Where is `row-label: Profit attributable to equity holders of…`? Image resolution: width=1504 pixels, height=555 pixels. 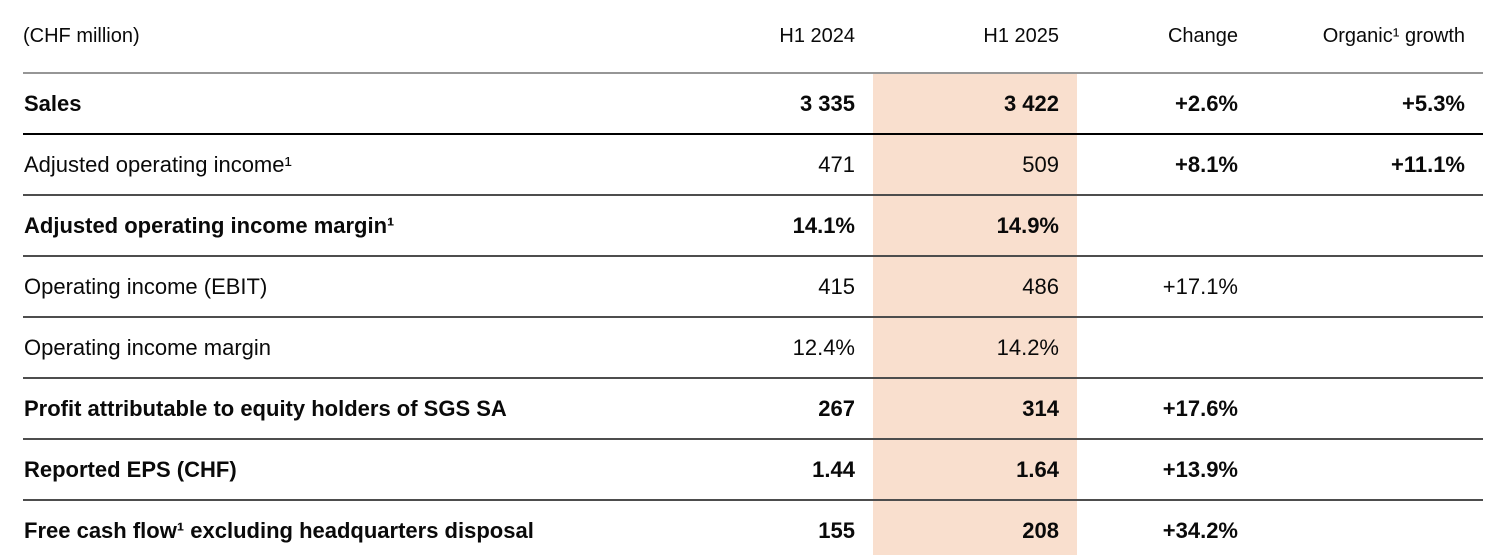 row-label: Profit attributable to equity holders of… is located at coordinates (348, 409).